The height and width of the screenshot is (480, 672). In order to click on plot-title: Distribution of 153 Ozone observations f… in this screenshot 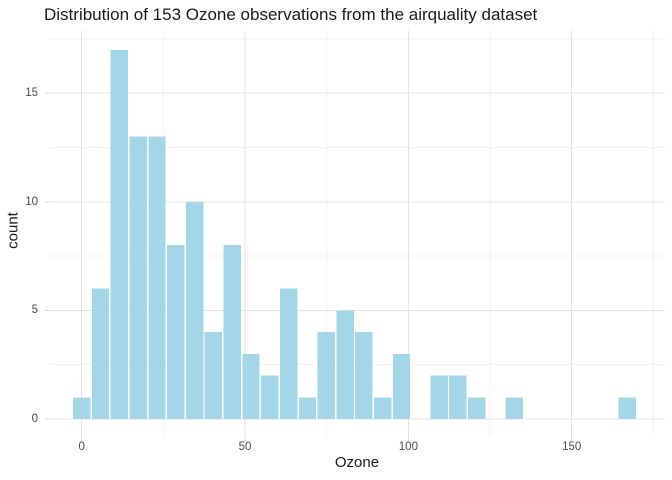, I will do `click(291, 14)`.